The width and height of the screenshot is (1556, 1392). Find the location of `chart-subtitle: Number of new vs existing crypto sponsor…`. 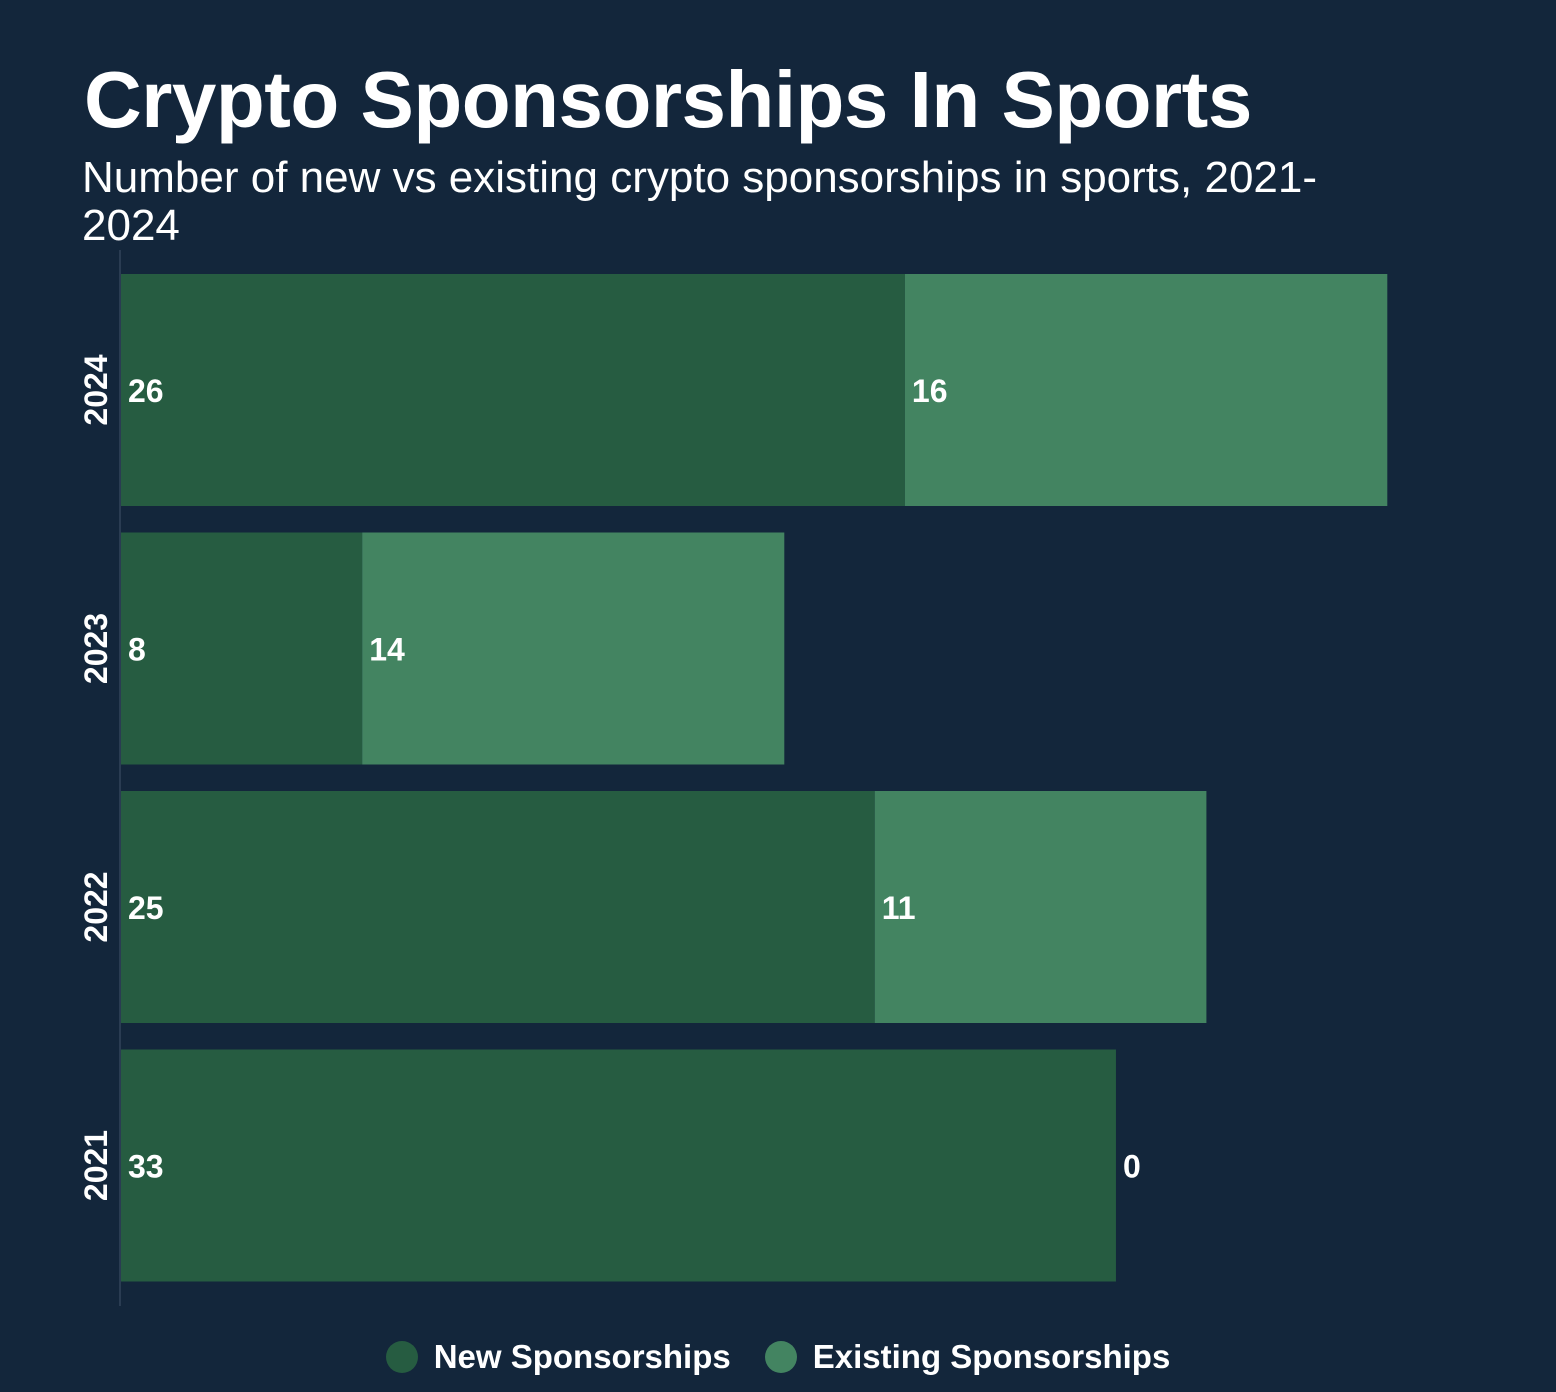

chart-subtitle: Number of new vs existing crypto sponsor… is located at coordinates (700, 201).